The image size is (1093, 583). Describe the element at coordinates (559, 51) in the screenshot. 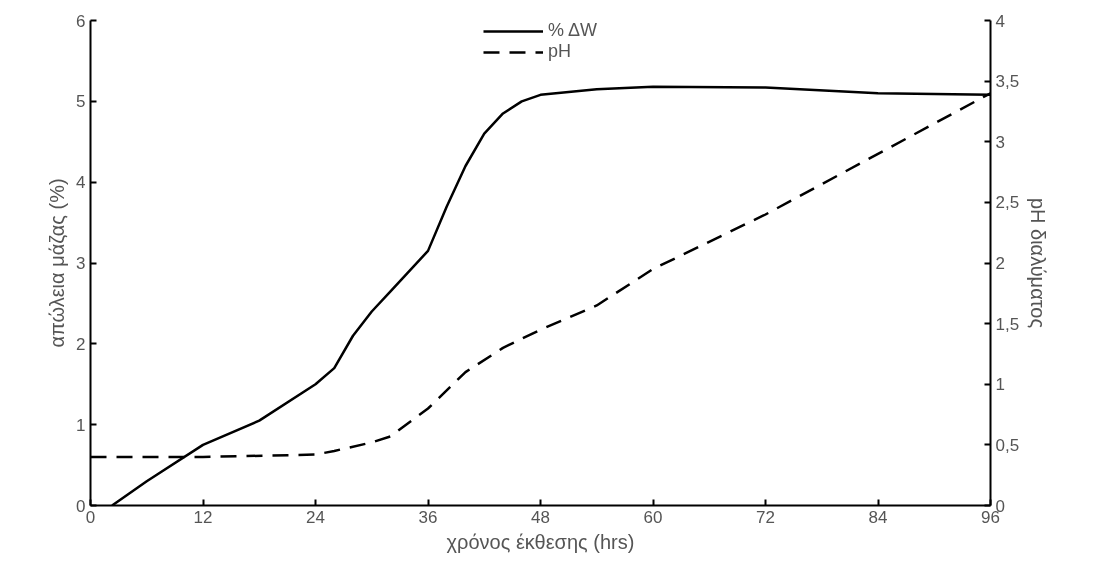

I see `legend-label: pH` at that location.